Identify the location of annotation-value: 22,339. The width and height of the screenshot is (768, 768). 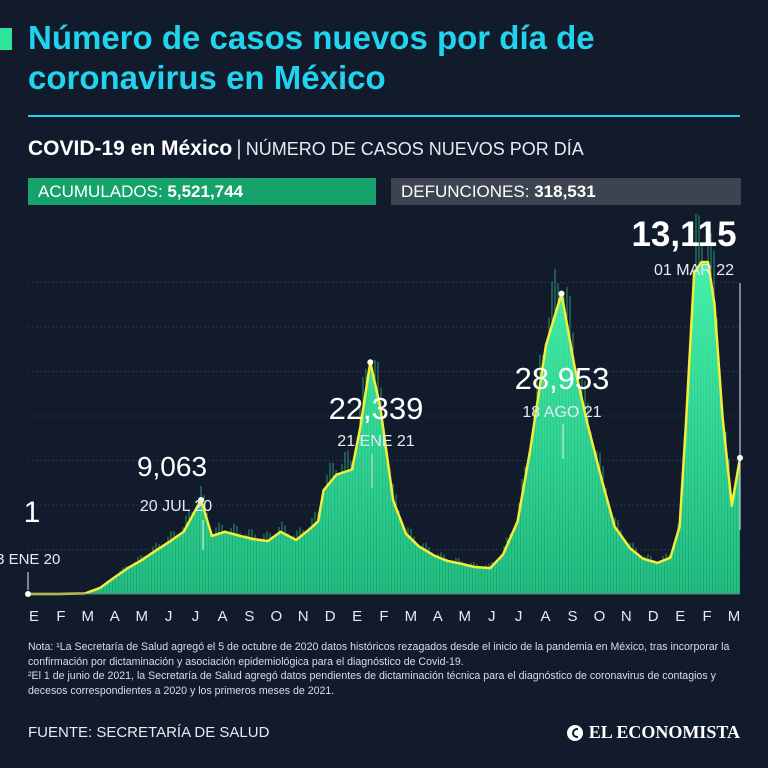
(376, 408).